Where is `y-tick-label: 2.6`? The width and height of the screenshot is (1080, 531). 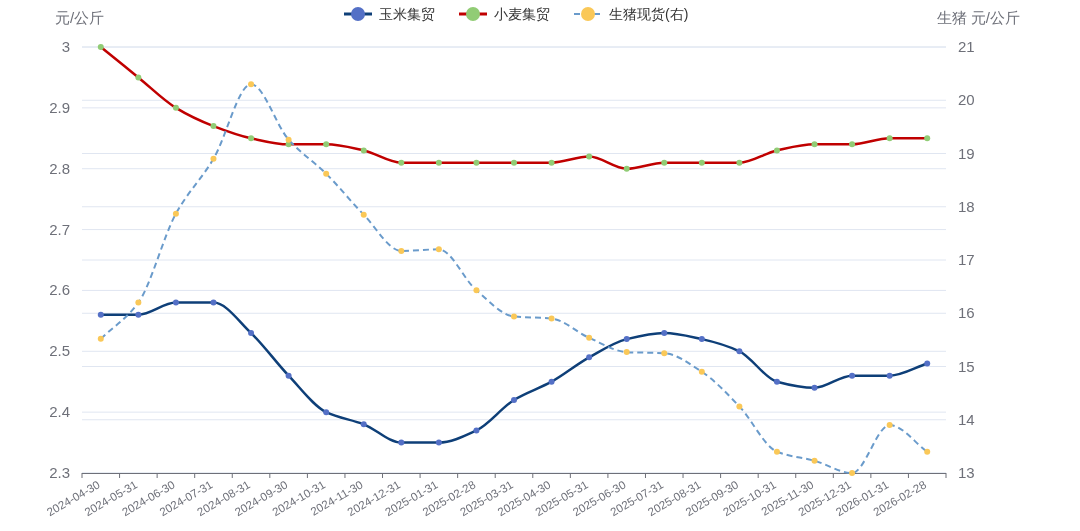
y-tick-label: 2.6 is located at coordinates (59, 290).